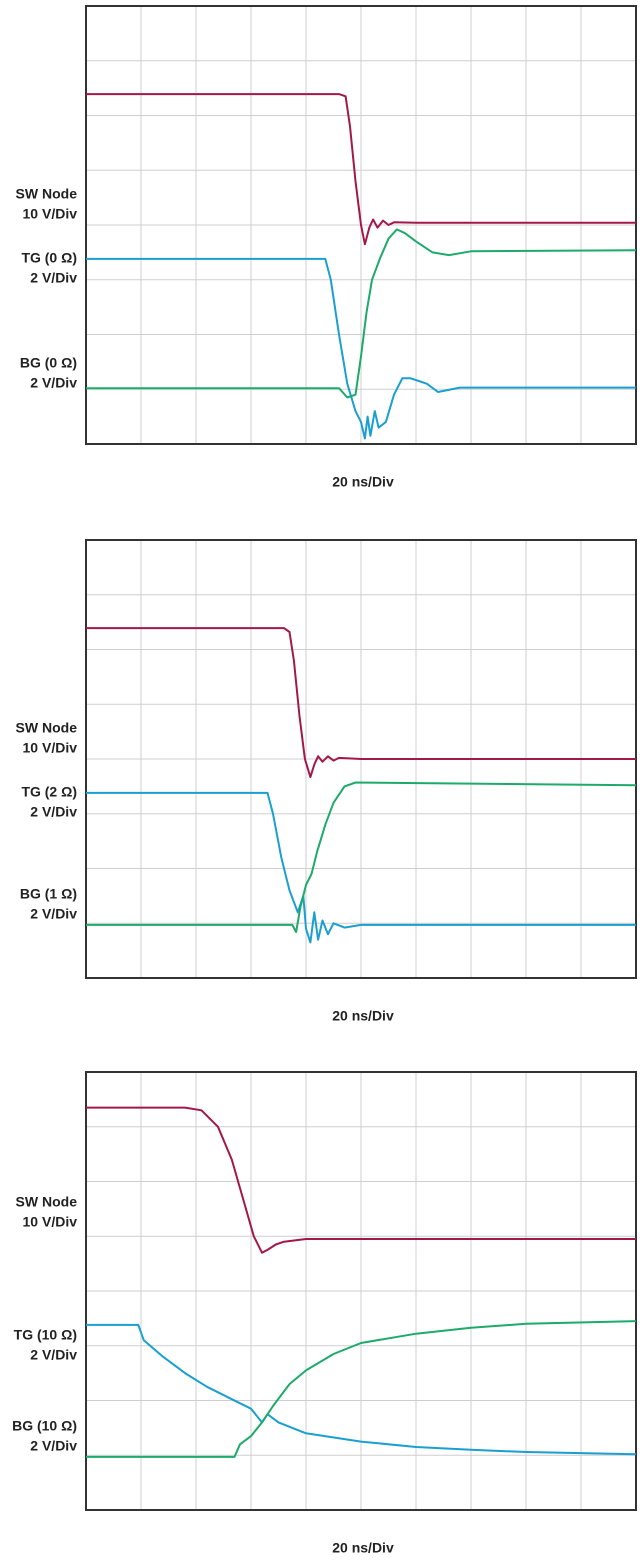  Describe the element at coordinates (49, 258) in the screenshot. I see `channel-name: TG (0 Ω)` at that location.